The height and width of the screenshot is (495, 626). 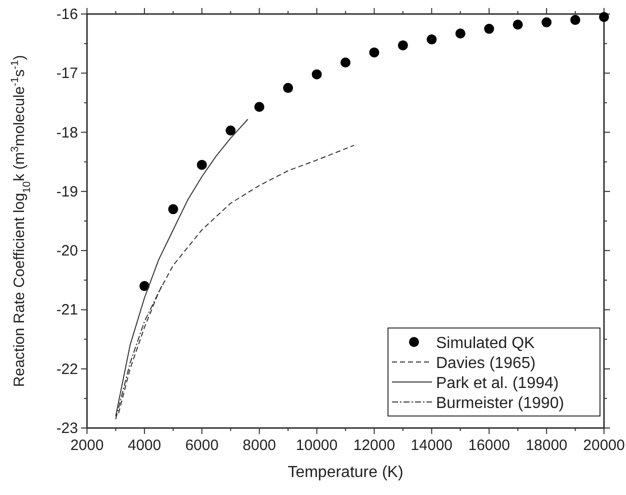 I want to click on y-tick-label: -18, so click(x=67, y=133).